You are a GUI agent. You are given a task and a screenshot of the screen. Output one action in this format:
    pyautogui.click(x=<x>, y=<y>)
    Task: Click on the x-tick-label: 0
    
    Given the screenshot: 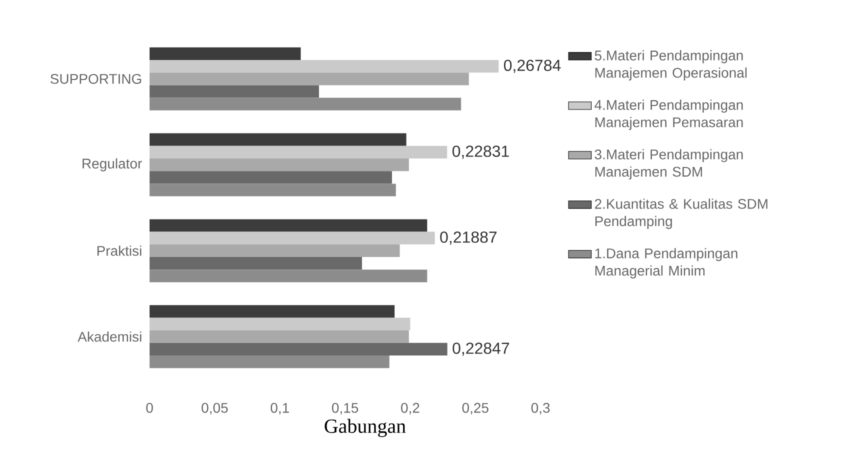 What is the action you would take?
    pyautogui.click(x=149, y=407)
    